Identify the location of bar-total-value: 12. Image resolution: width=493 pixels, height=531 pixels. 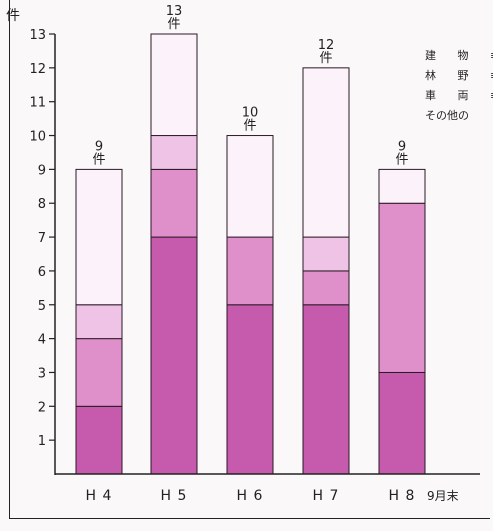
(326, 45).